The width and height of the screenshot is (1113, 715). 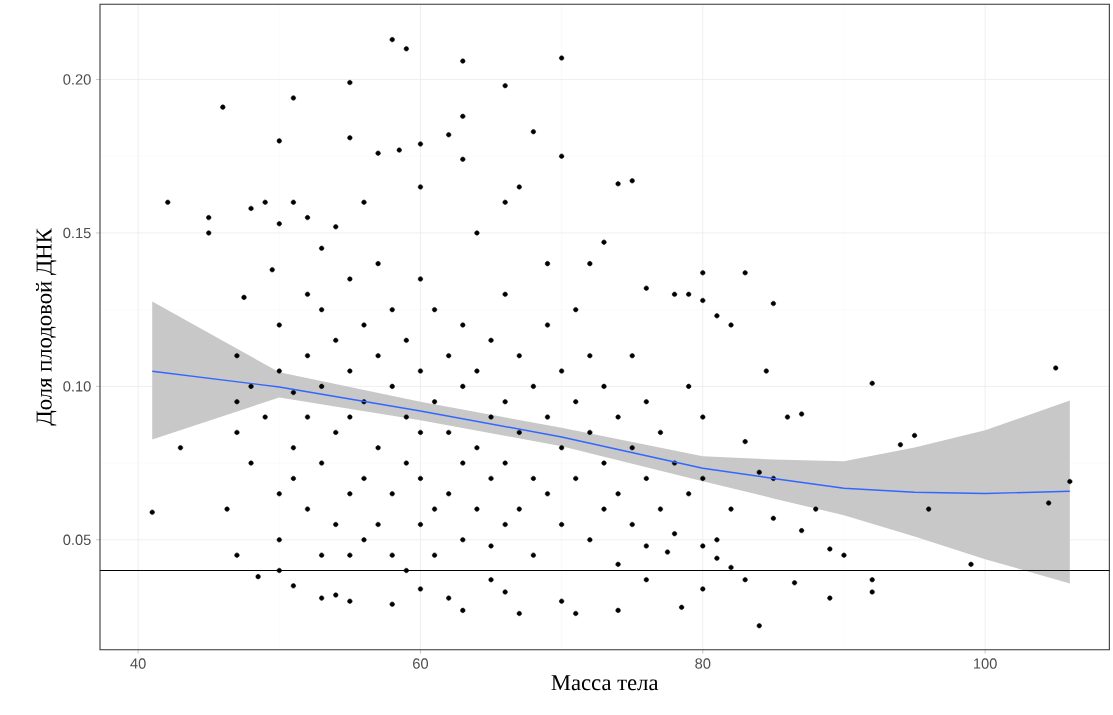 What do you see at coordinates (77, 79) in the screenshot?
I see `y-tick-label: 0.20` at bounding box center [77, 79].